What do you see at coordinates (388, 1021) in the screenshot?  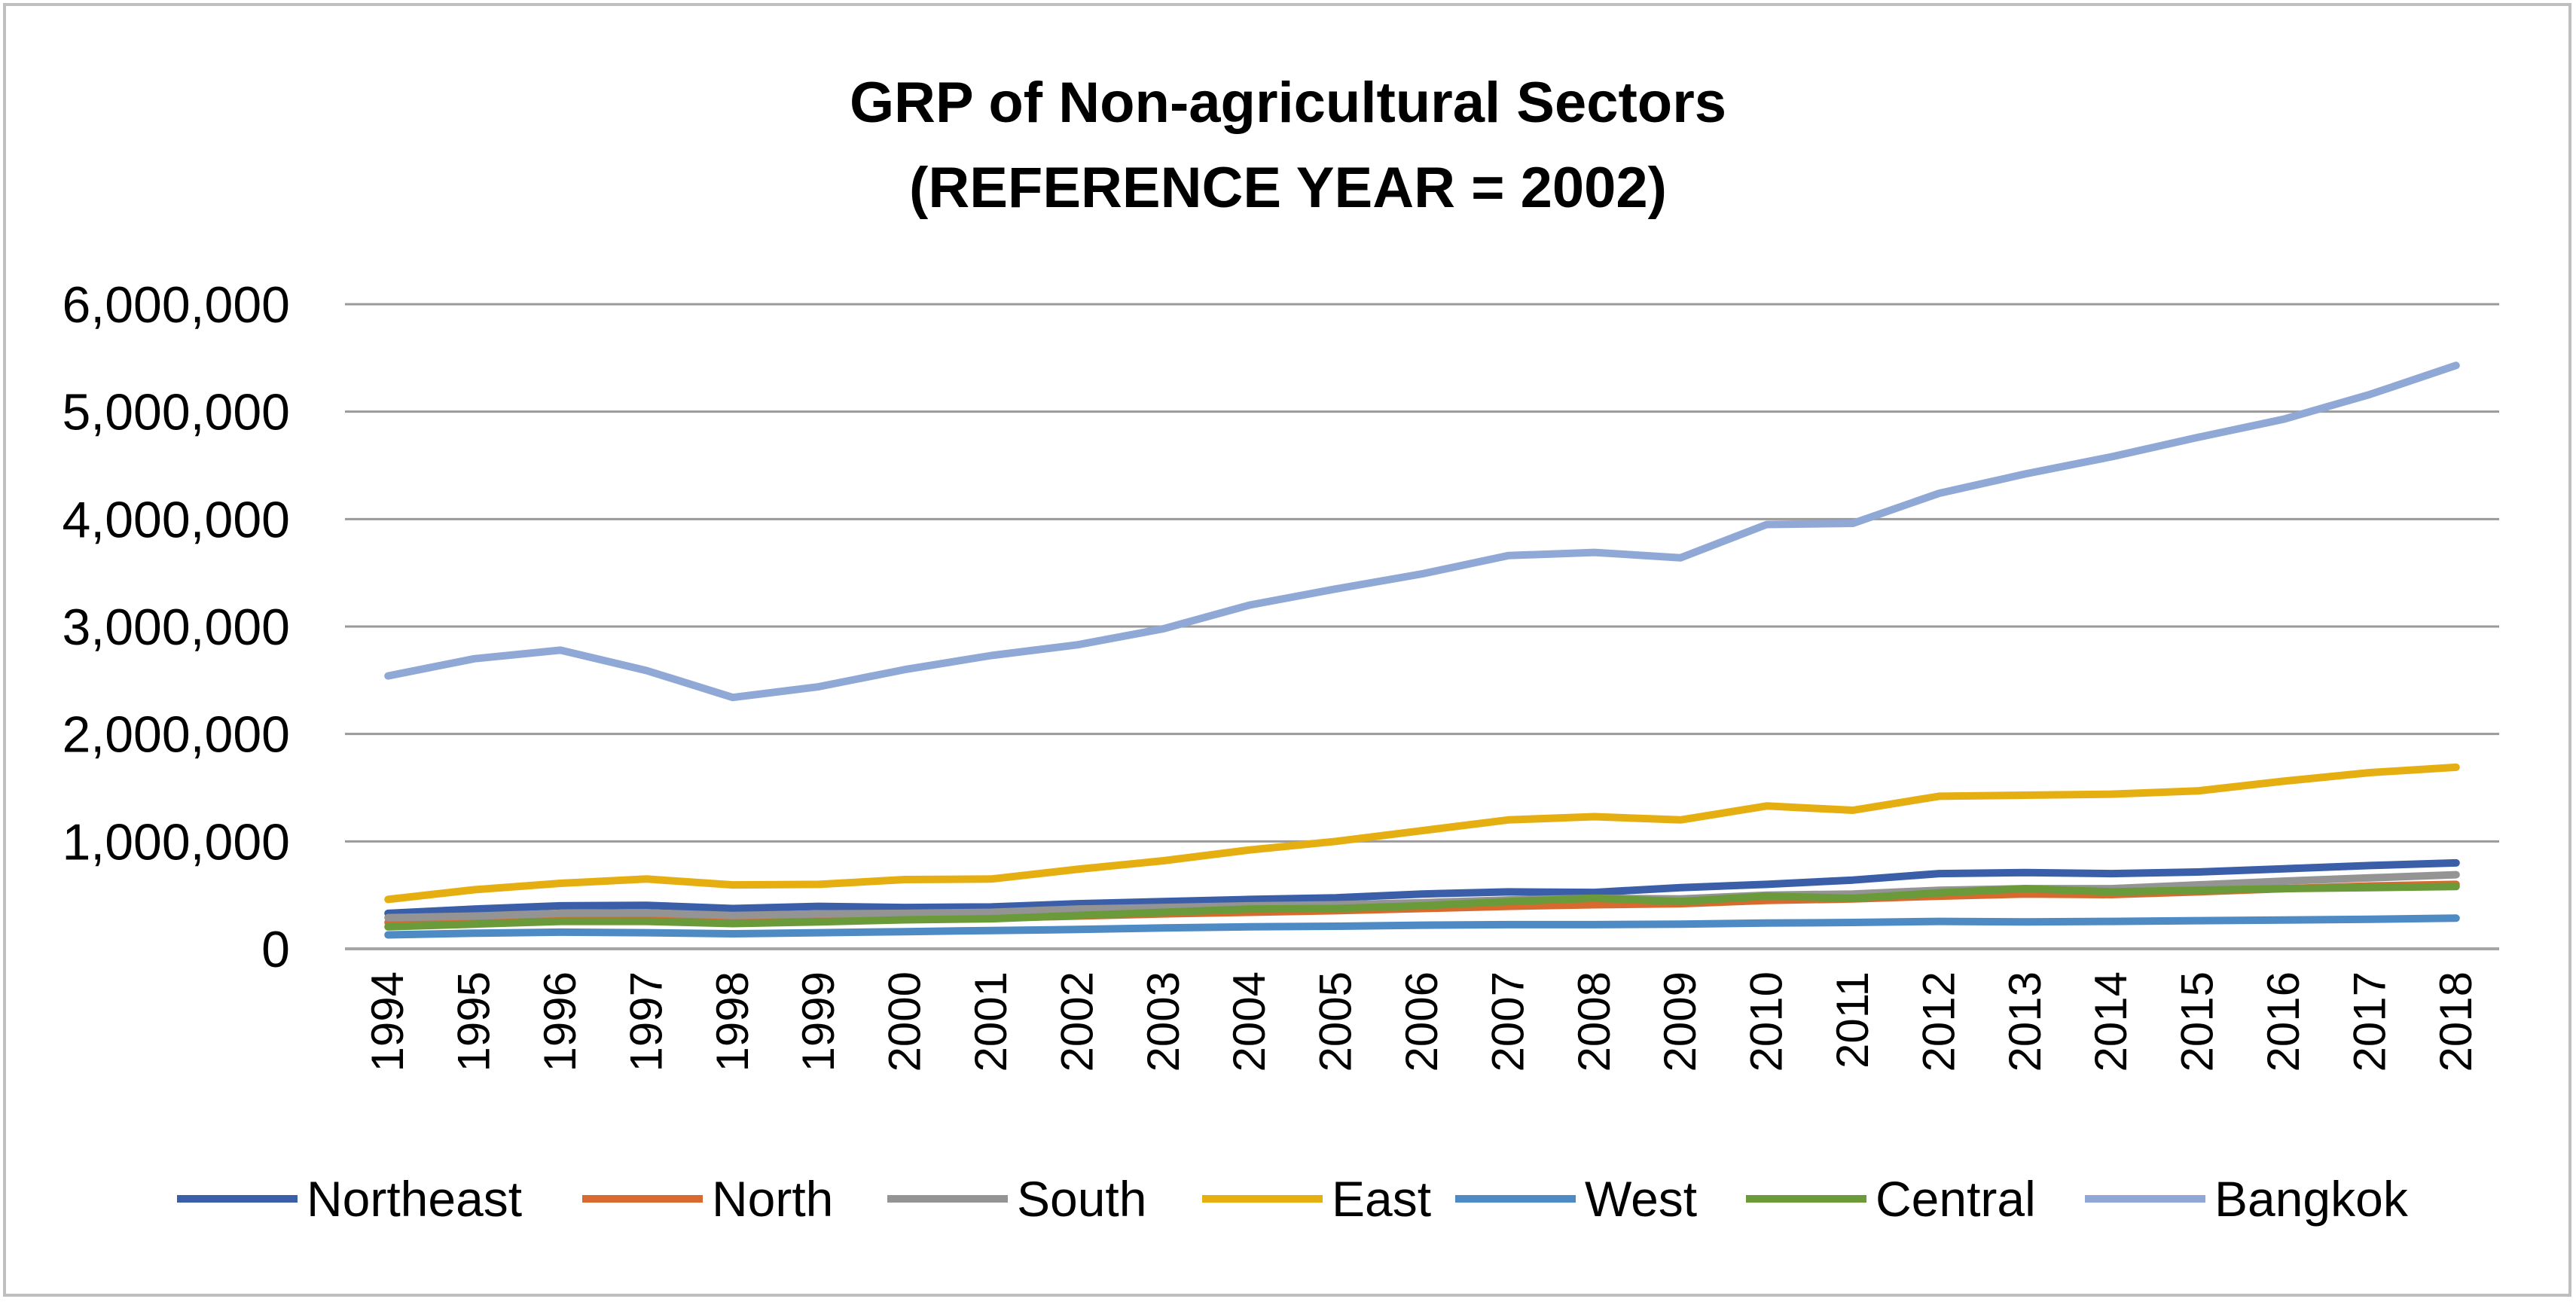 I see `x-tick-label: 1994` at bounding box center [388, 1021].